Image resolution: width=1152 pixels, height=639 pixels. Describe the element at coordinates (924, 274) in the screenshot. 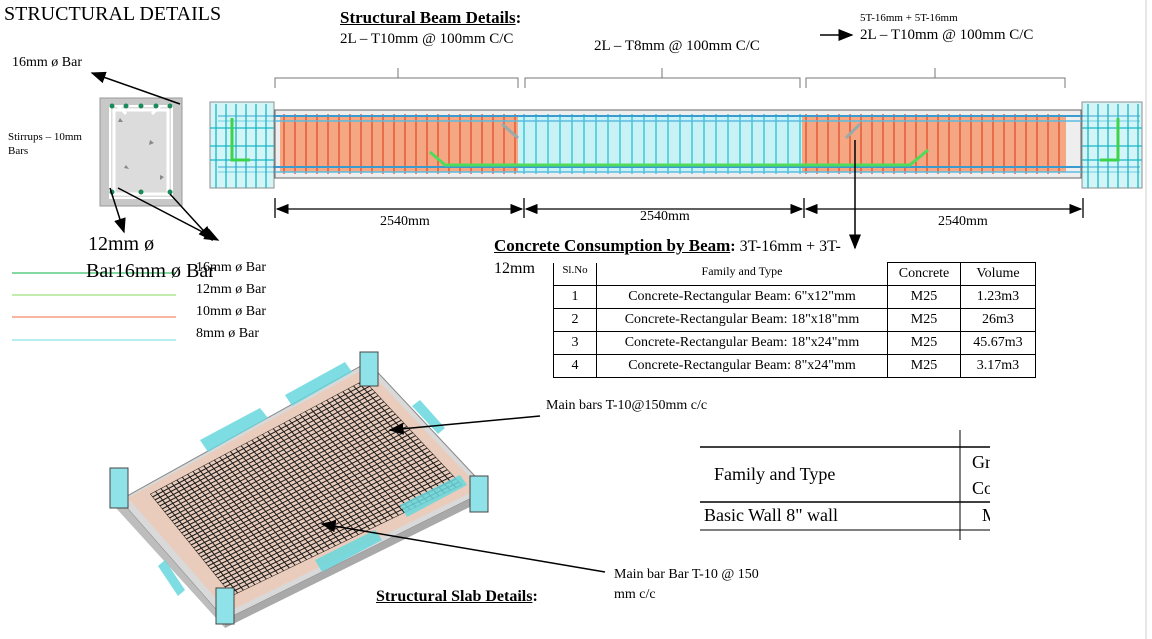

I see `col-concrete: Concrete` at that location.